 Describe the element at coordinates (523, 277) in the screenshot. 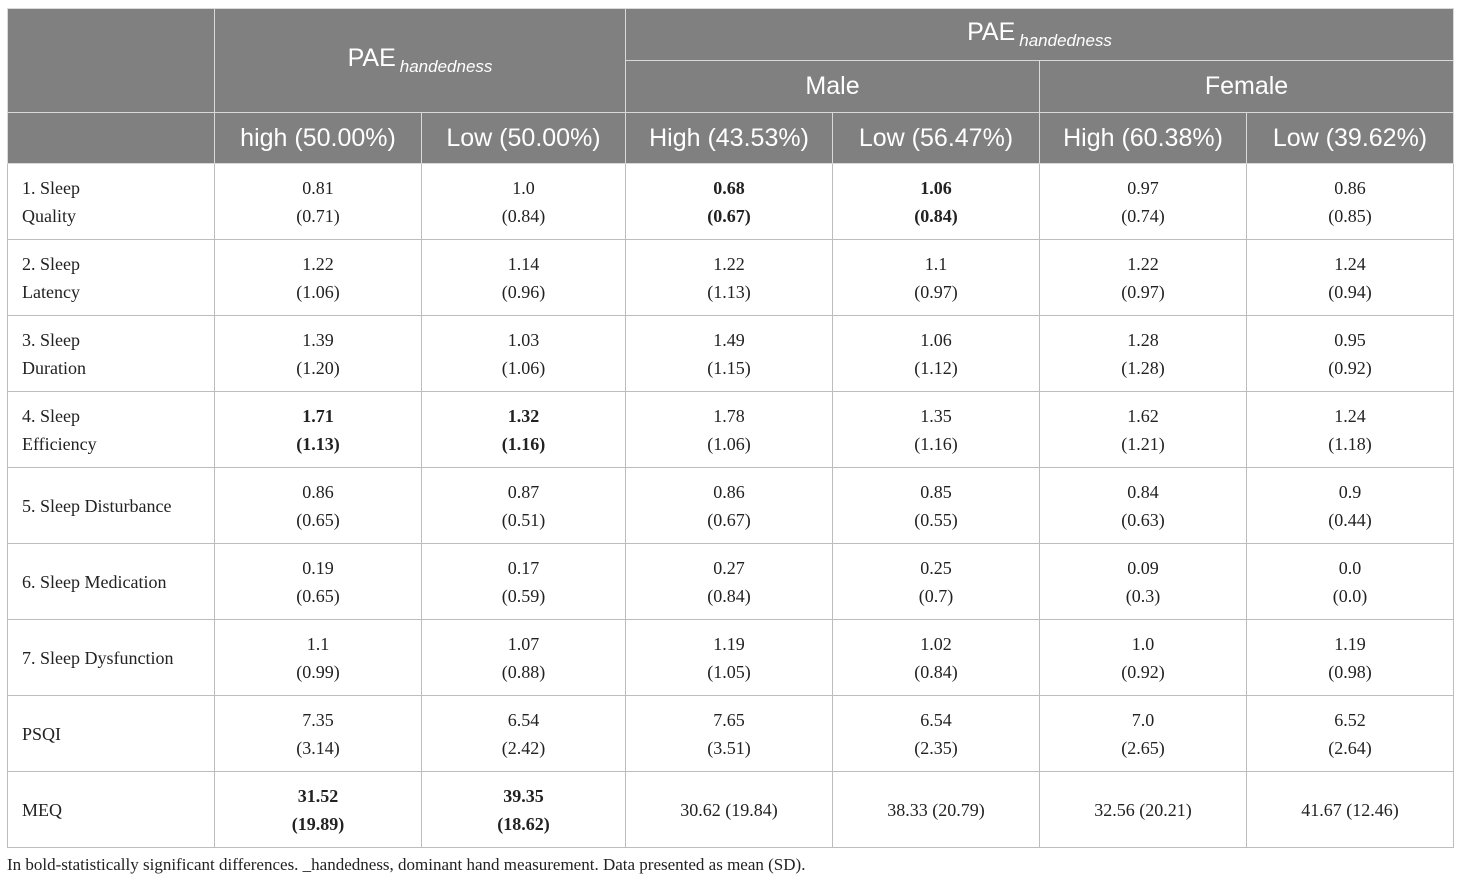

I see `value-cell: 1.14 (0.96)` at that location.